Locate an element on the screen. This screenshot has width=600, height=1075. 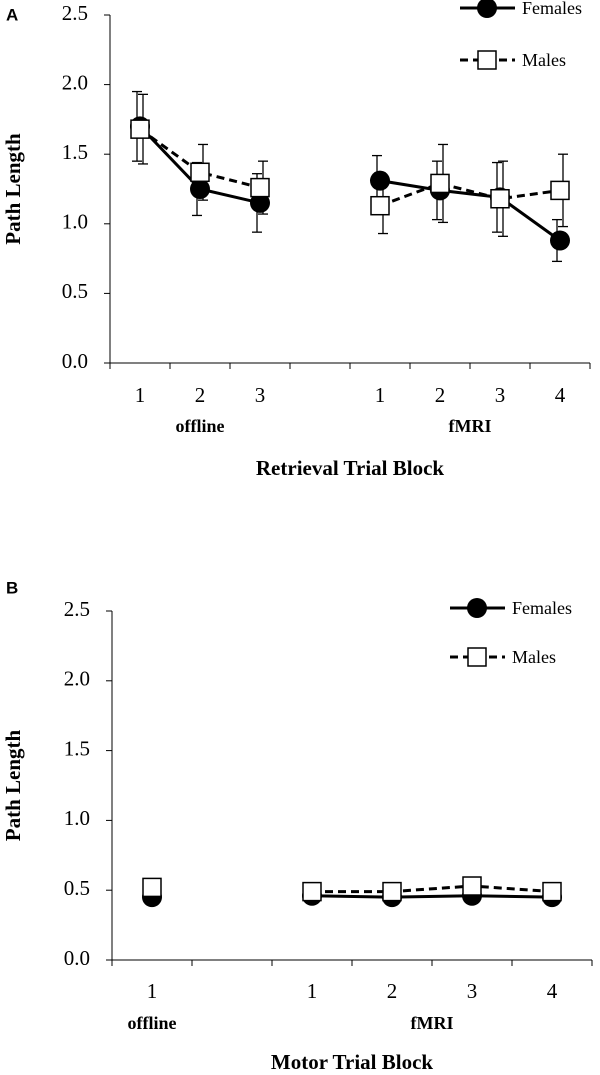
panel-label: B is located at coordinates (12, 587).